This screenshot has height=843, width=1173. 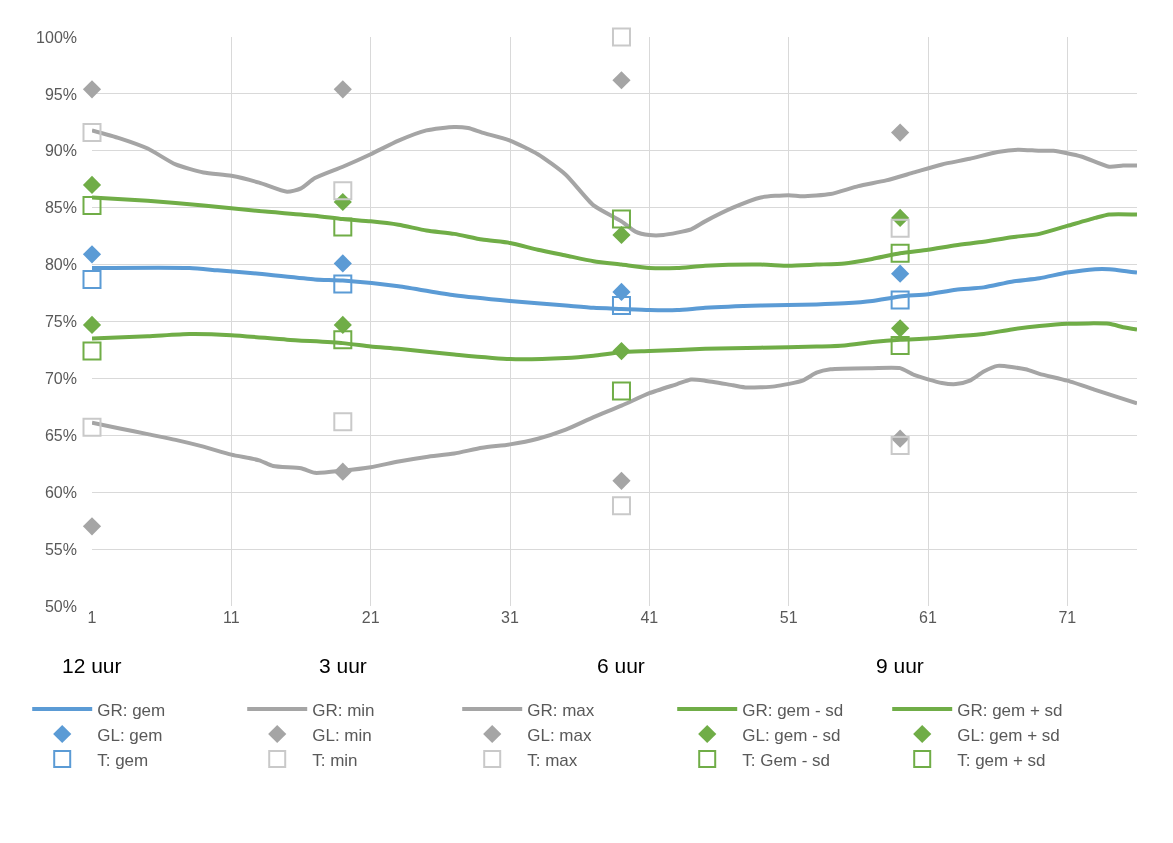 I want to click on legend-label: GL: gem, so click(x=130, y=735).